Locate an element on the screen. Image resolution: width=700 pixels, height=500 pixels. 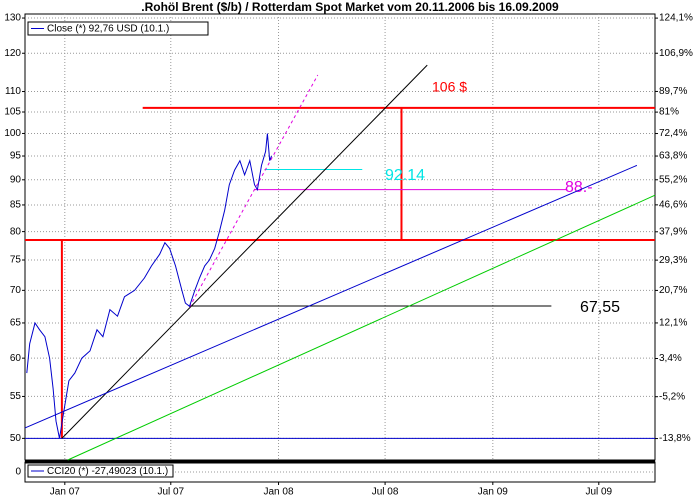
y2-tick-label: 124,1% is located at coordinates (676, 18).